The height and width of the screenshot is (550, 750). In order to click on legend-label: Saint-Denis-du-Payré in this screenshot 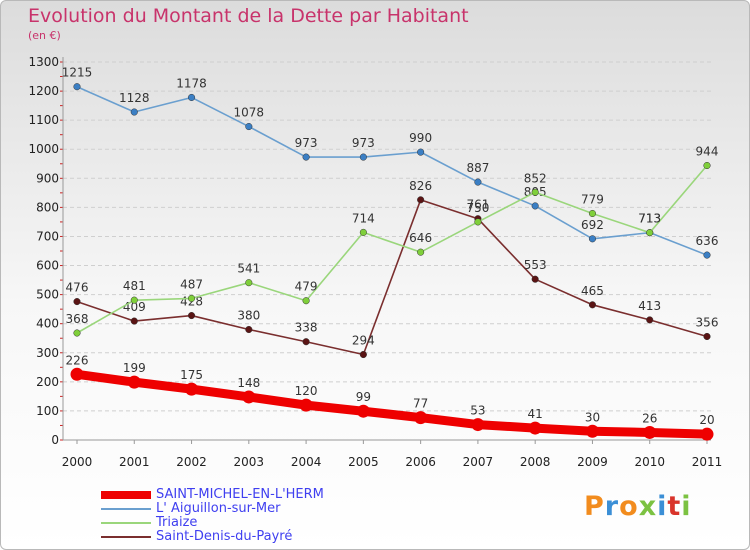, I will do `click(224, 536)`.